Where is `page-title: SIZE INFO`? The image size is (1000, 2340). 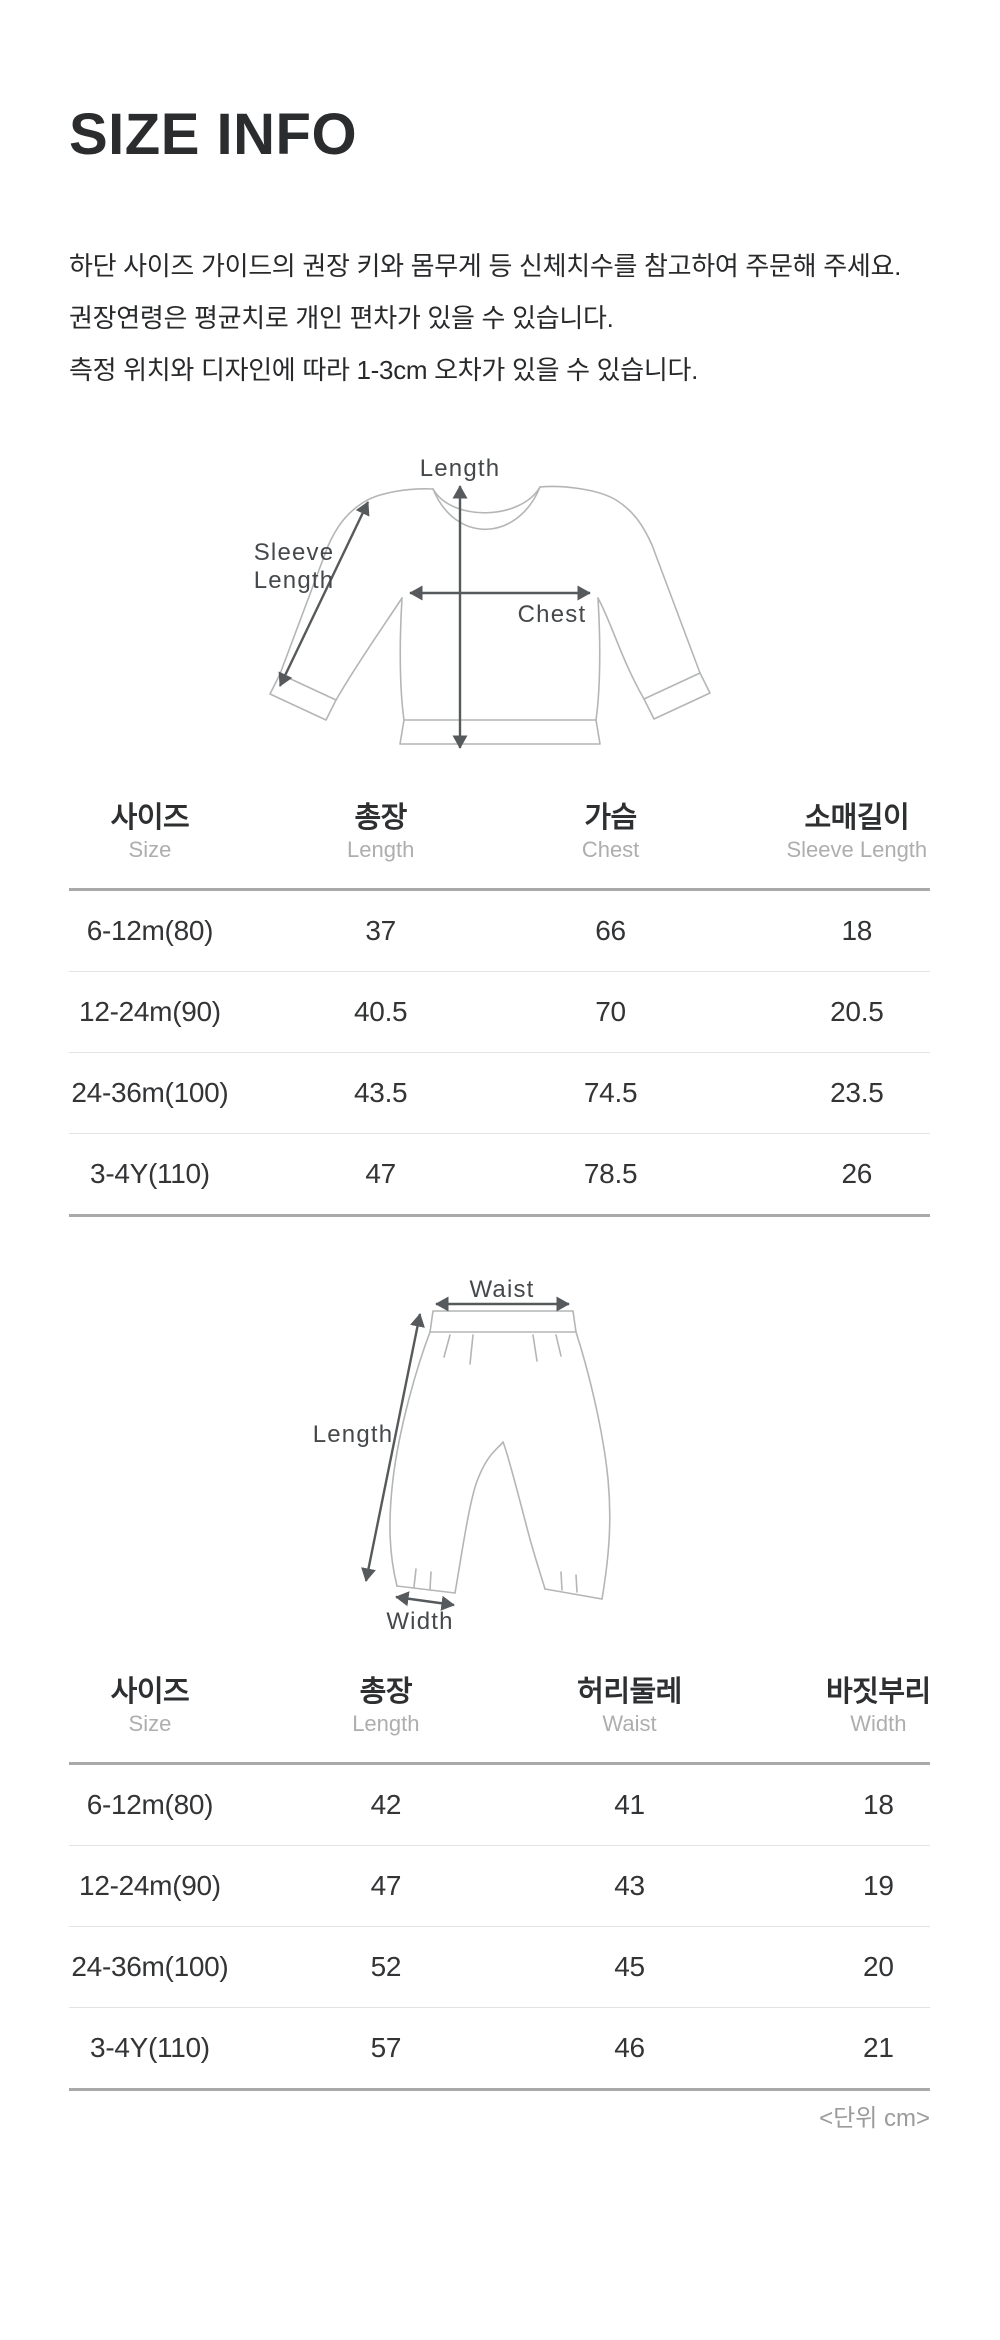 page-title: SIZE INFO is located at coordinates (213, 134).